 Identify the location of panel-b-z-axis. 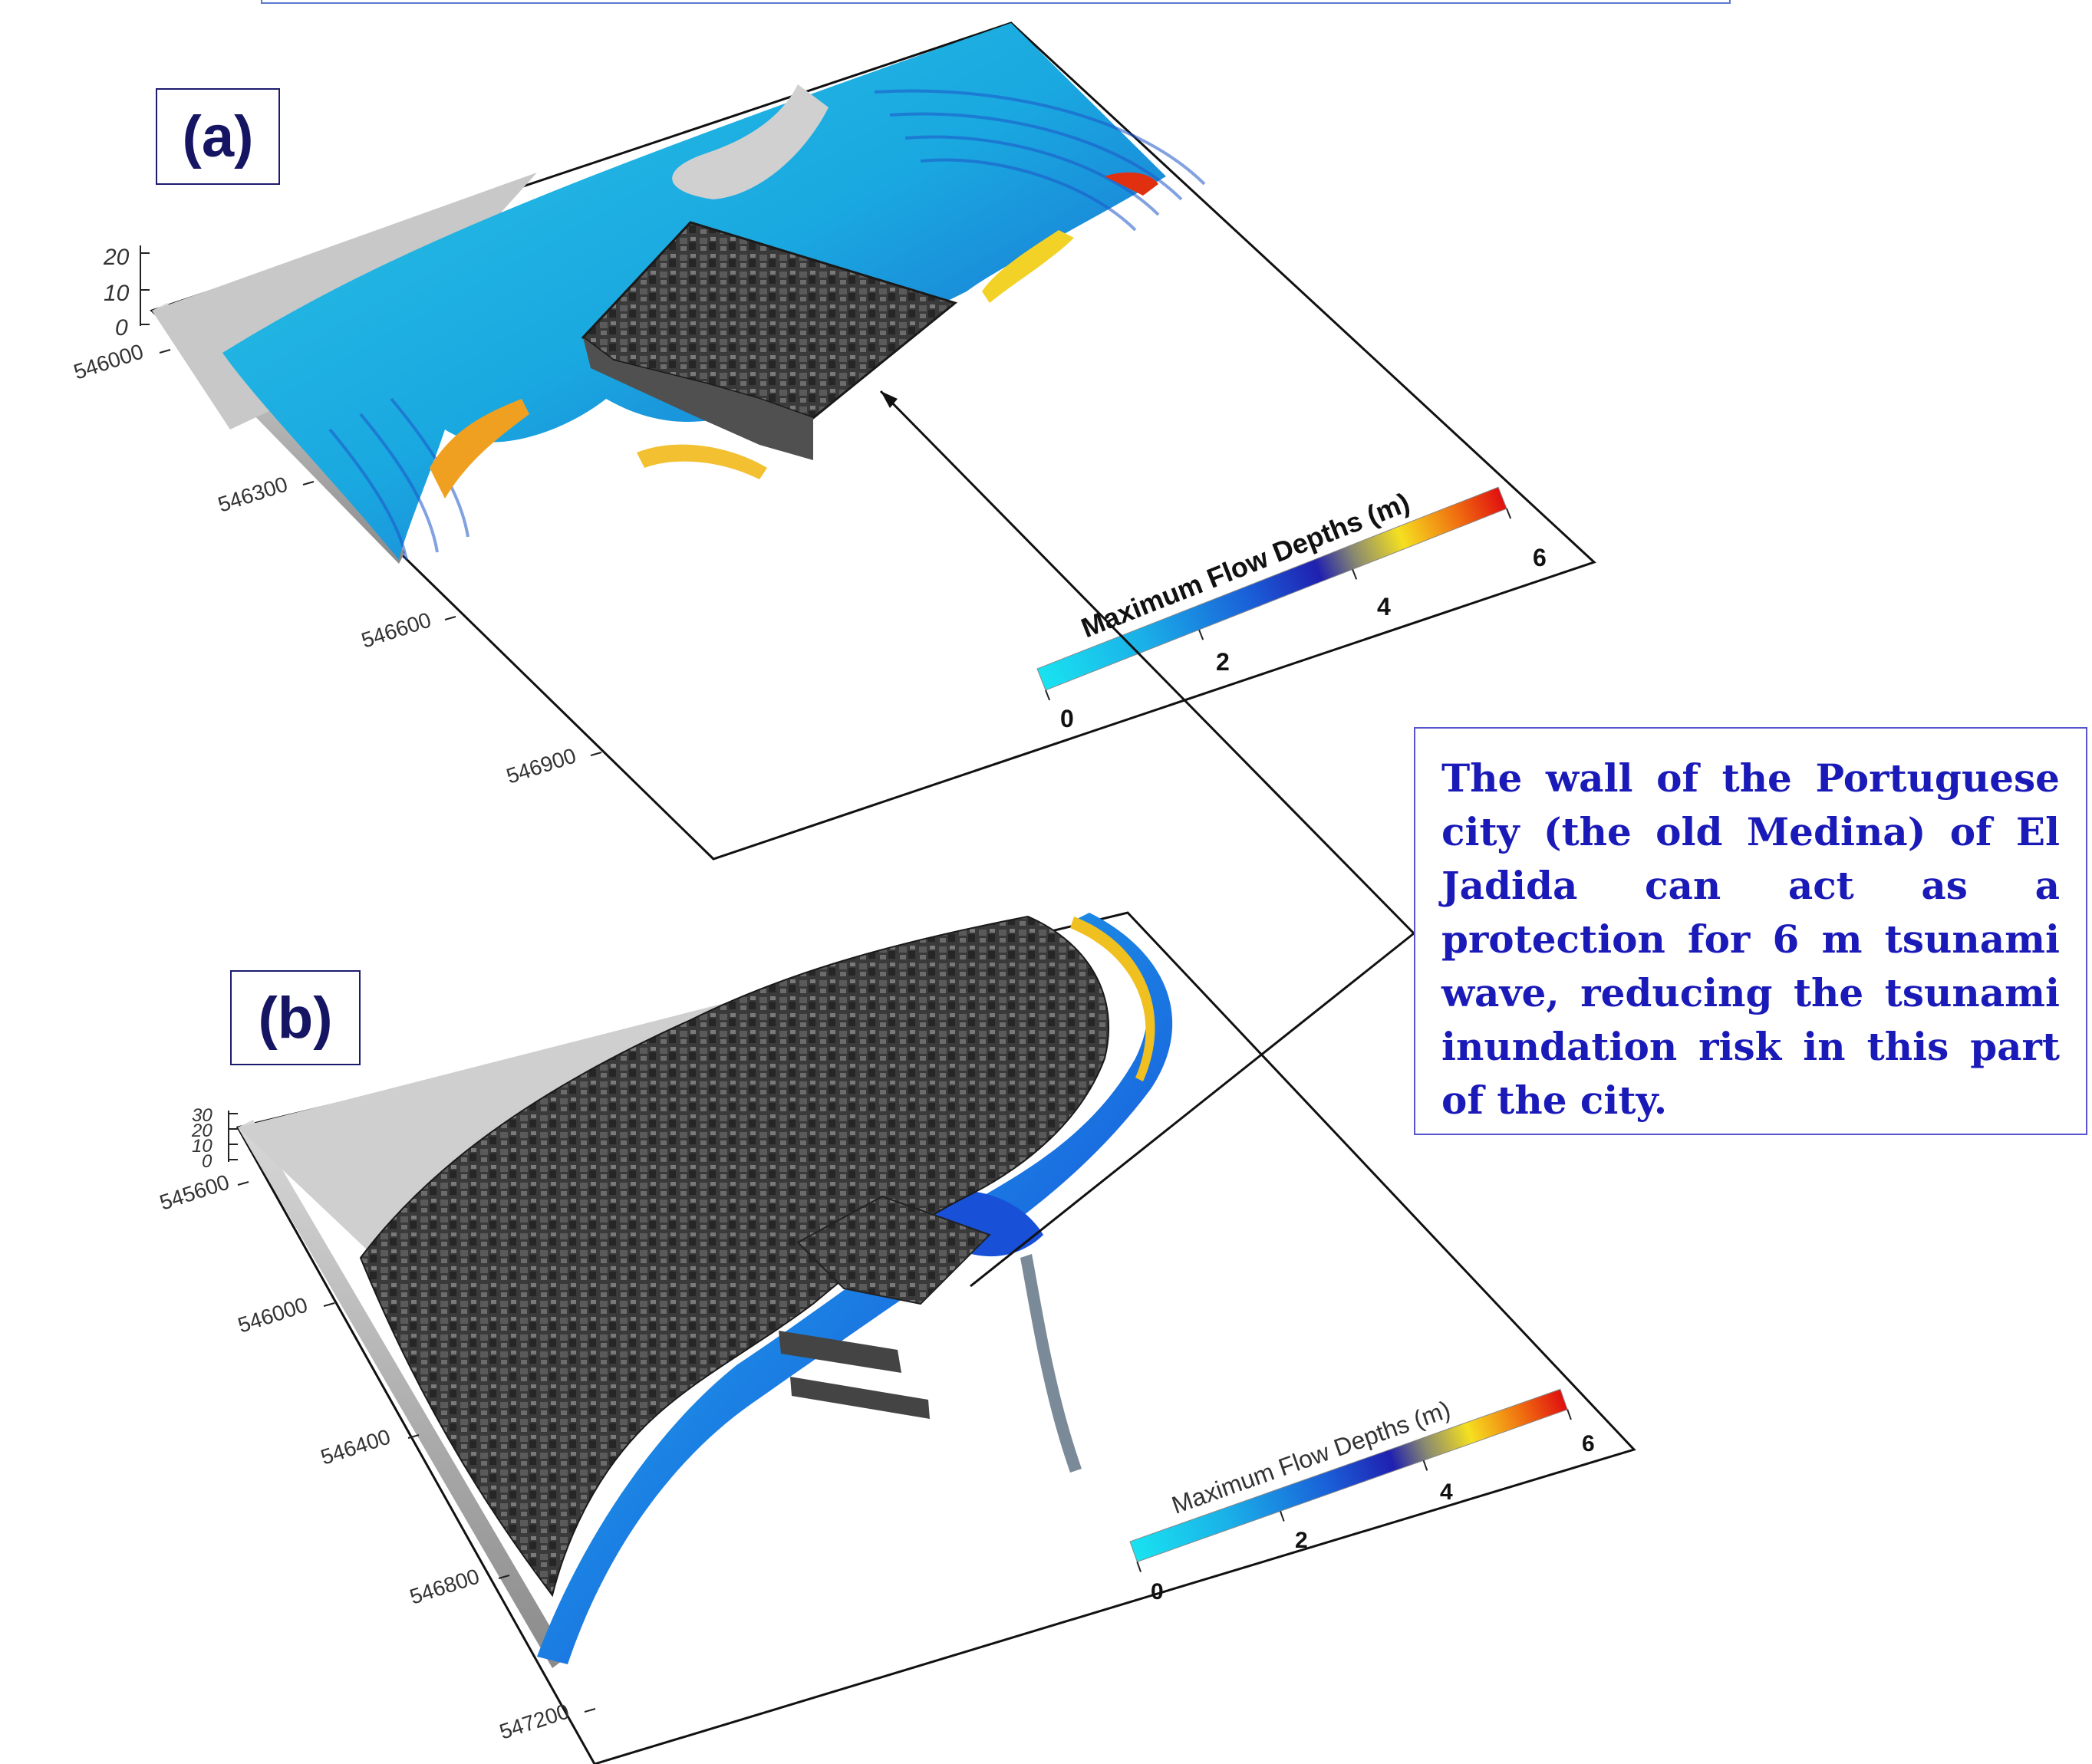
(233, 1136).